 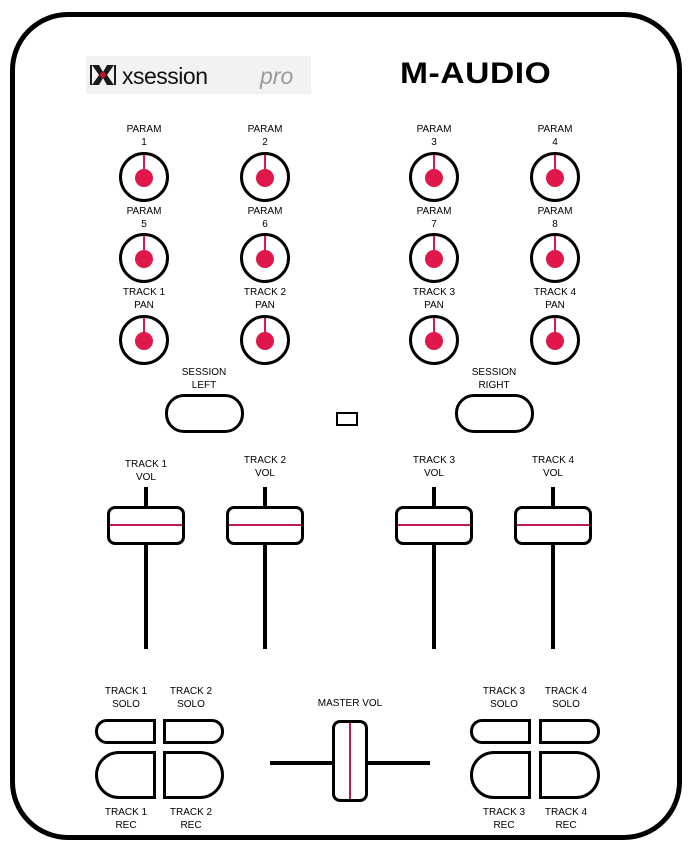 What do you see at coordinates (144, 218) in the screenshot?
I see `param-5-label: PARAM 5` at bounding box center [144, 218].